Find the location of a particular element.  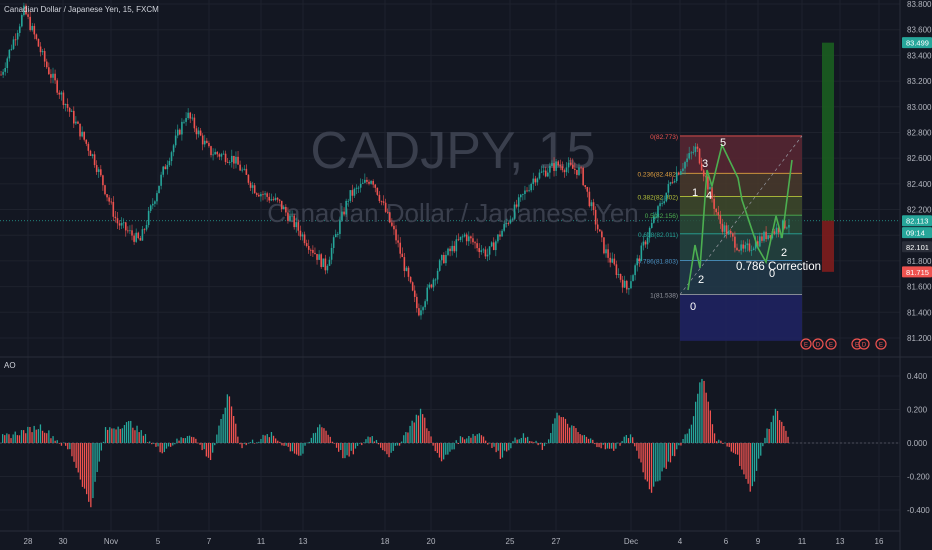

price-tick-label: 81.400 is located at coordinates (919, 312).